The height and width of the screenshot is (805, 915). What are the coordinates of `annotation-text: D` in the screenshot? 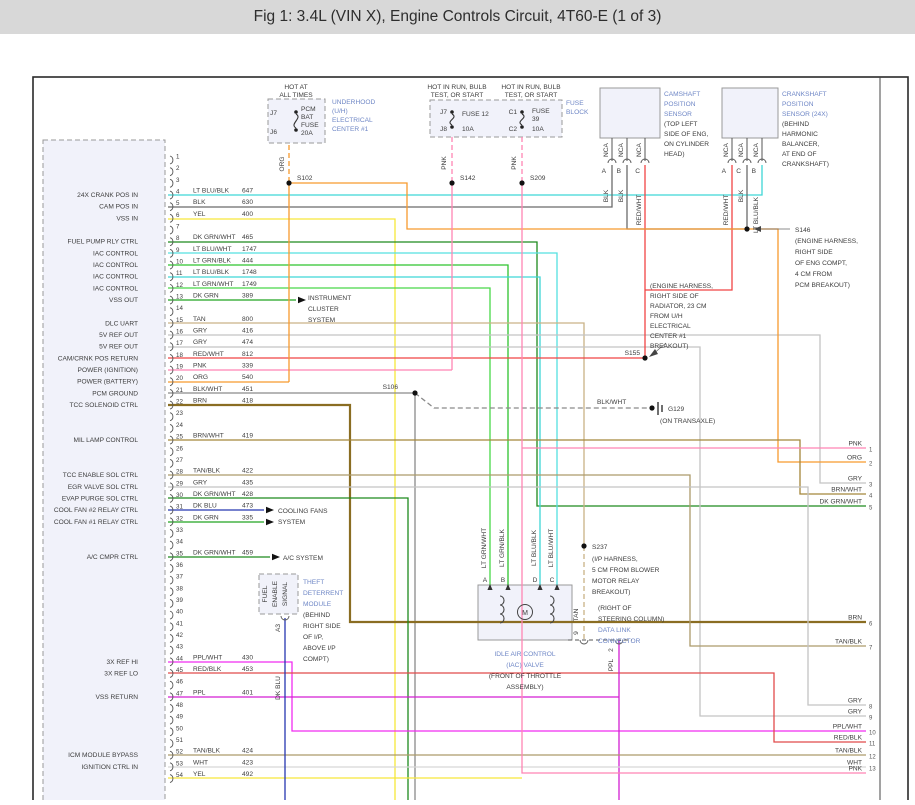 It's located at (535, 580).